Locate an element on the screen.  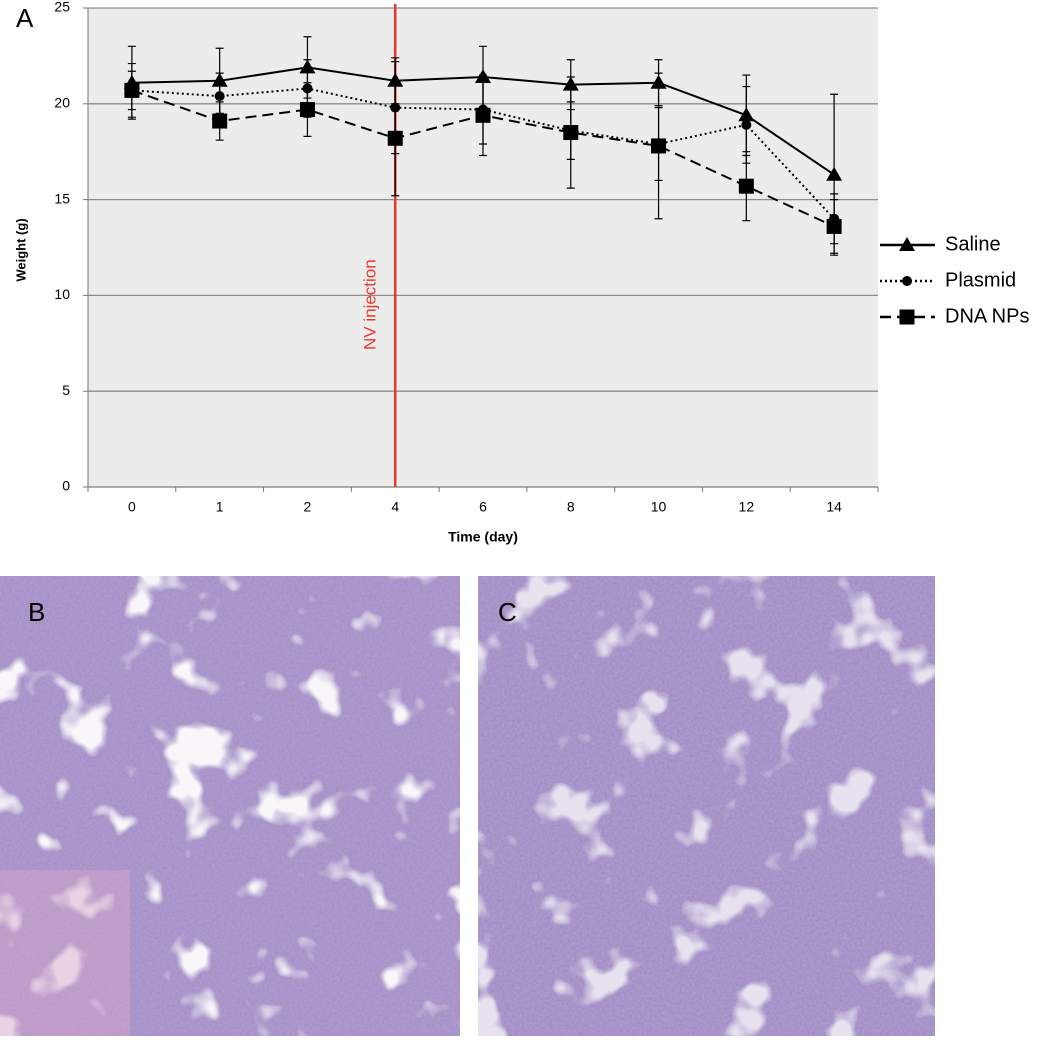
x-tick-label: 4 is located at coordinates (395, 507).